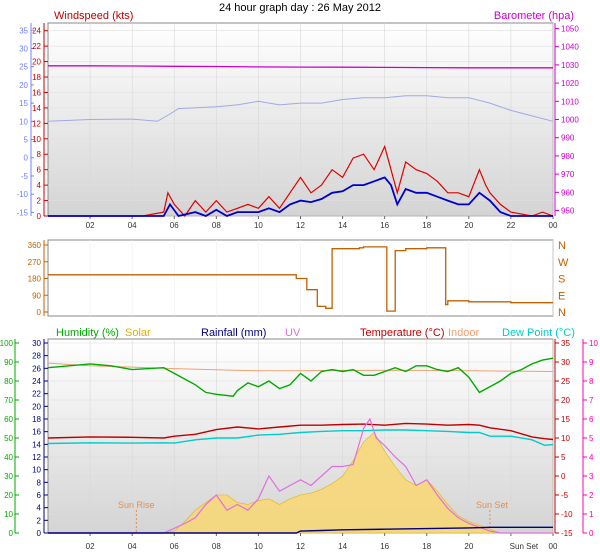 The image size is (600, 560). I want to click on direction-tick-label: 0, so click(39, 312).